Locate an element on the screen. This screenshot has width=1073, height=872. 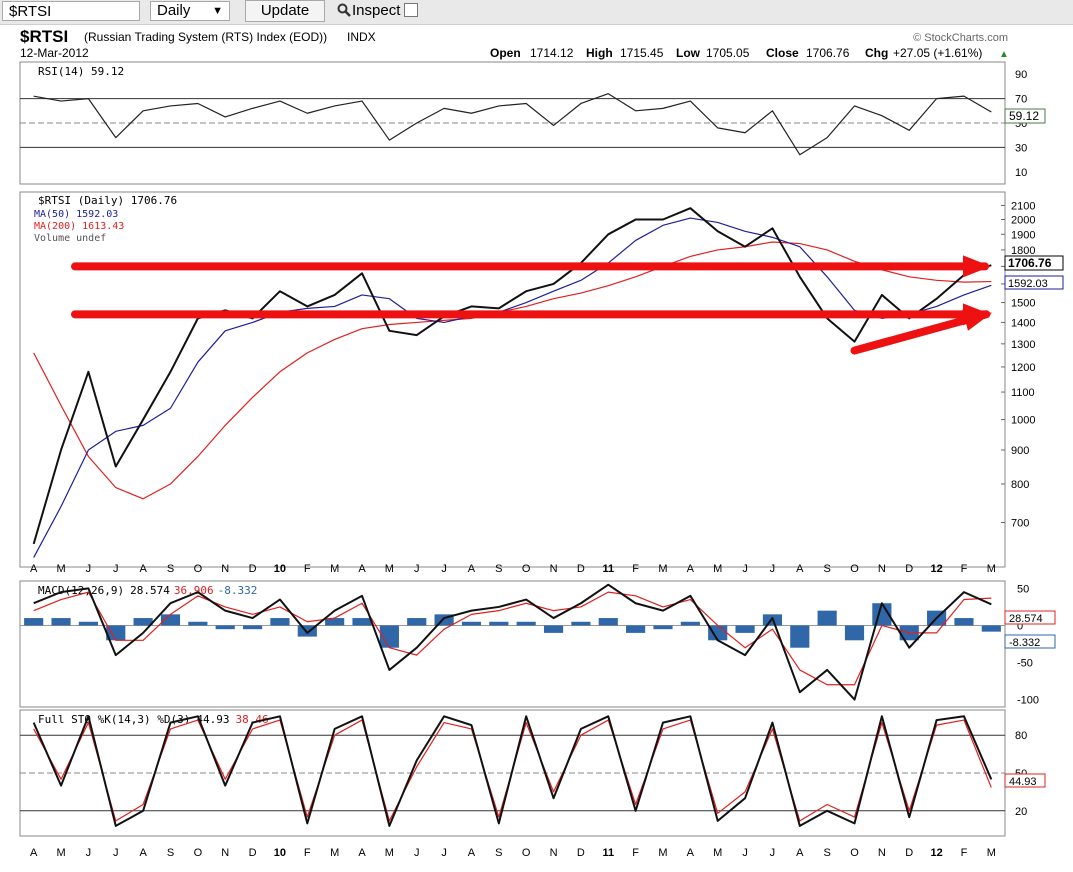
sto-y-tick: 20 is located at coordinates (1021, 812).